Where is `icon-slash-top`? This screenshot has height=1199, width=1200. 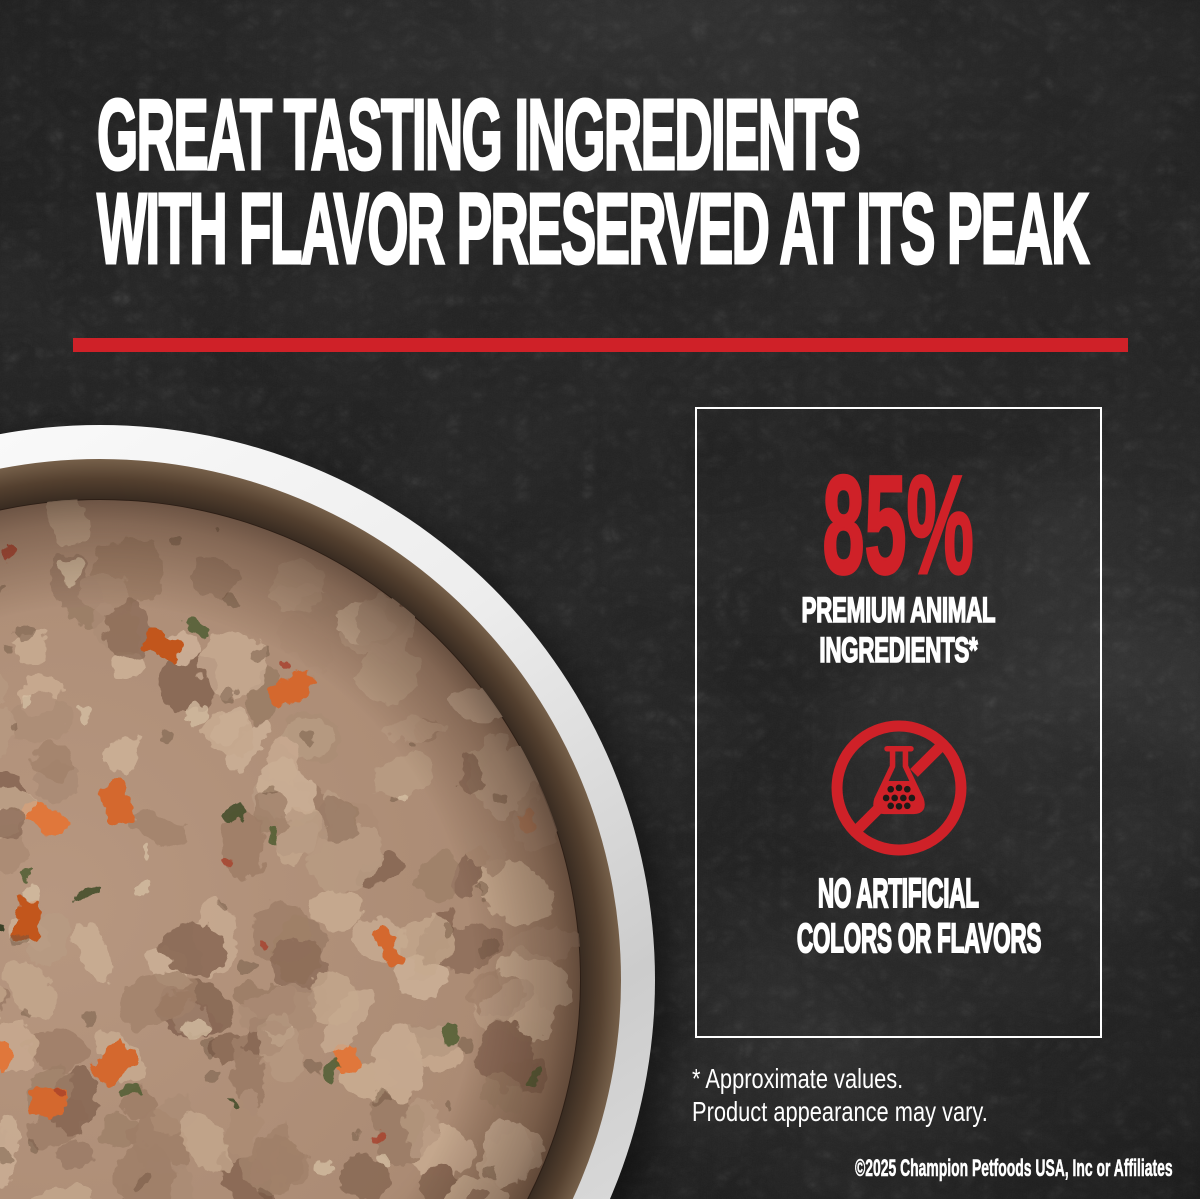
icon-slash-top is located at coordinates (928, 758).